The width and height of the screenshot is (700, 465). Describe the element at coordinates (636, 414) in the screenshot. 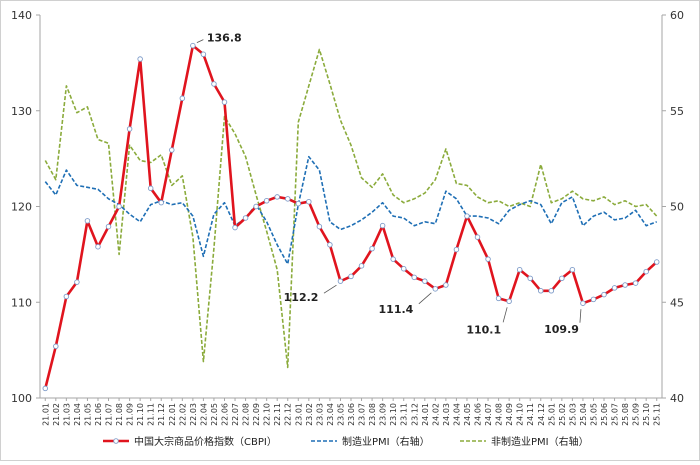

I see `x-tick-label: 25.09` at that location.